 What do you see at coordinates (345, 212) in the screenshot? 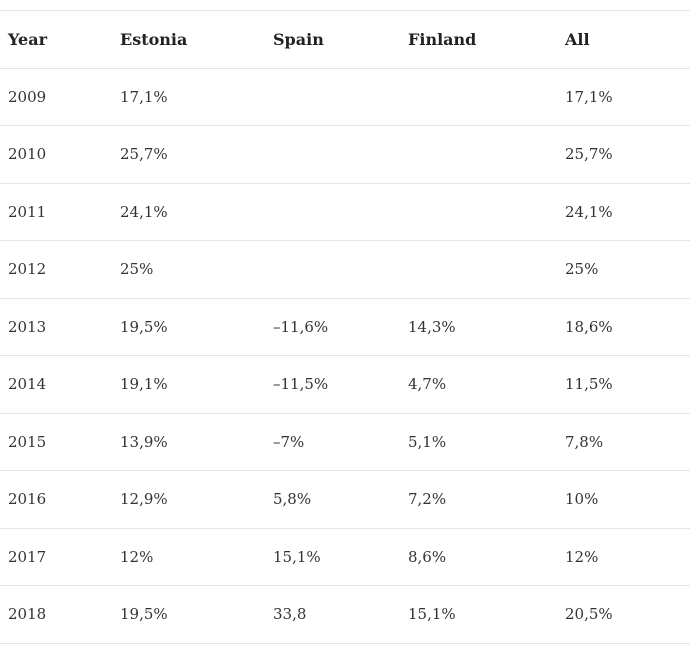
I see `table-row: 2011 24,1% 24,1%` at bounding box center [345, 212].